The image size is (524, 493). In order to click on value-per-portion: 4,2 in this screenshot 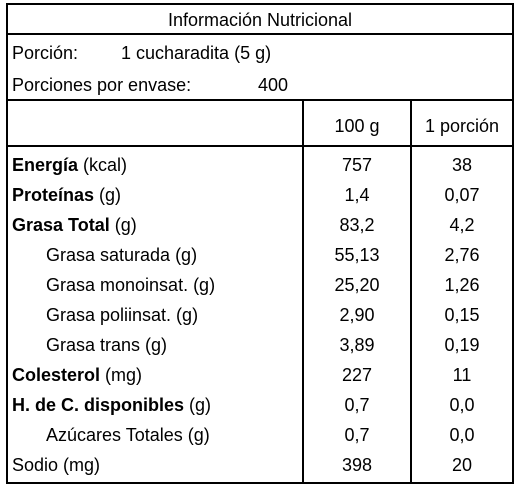, I will do `click(462, 225)`.